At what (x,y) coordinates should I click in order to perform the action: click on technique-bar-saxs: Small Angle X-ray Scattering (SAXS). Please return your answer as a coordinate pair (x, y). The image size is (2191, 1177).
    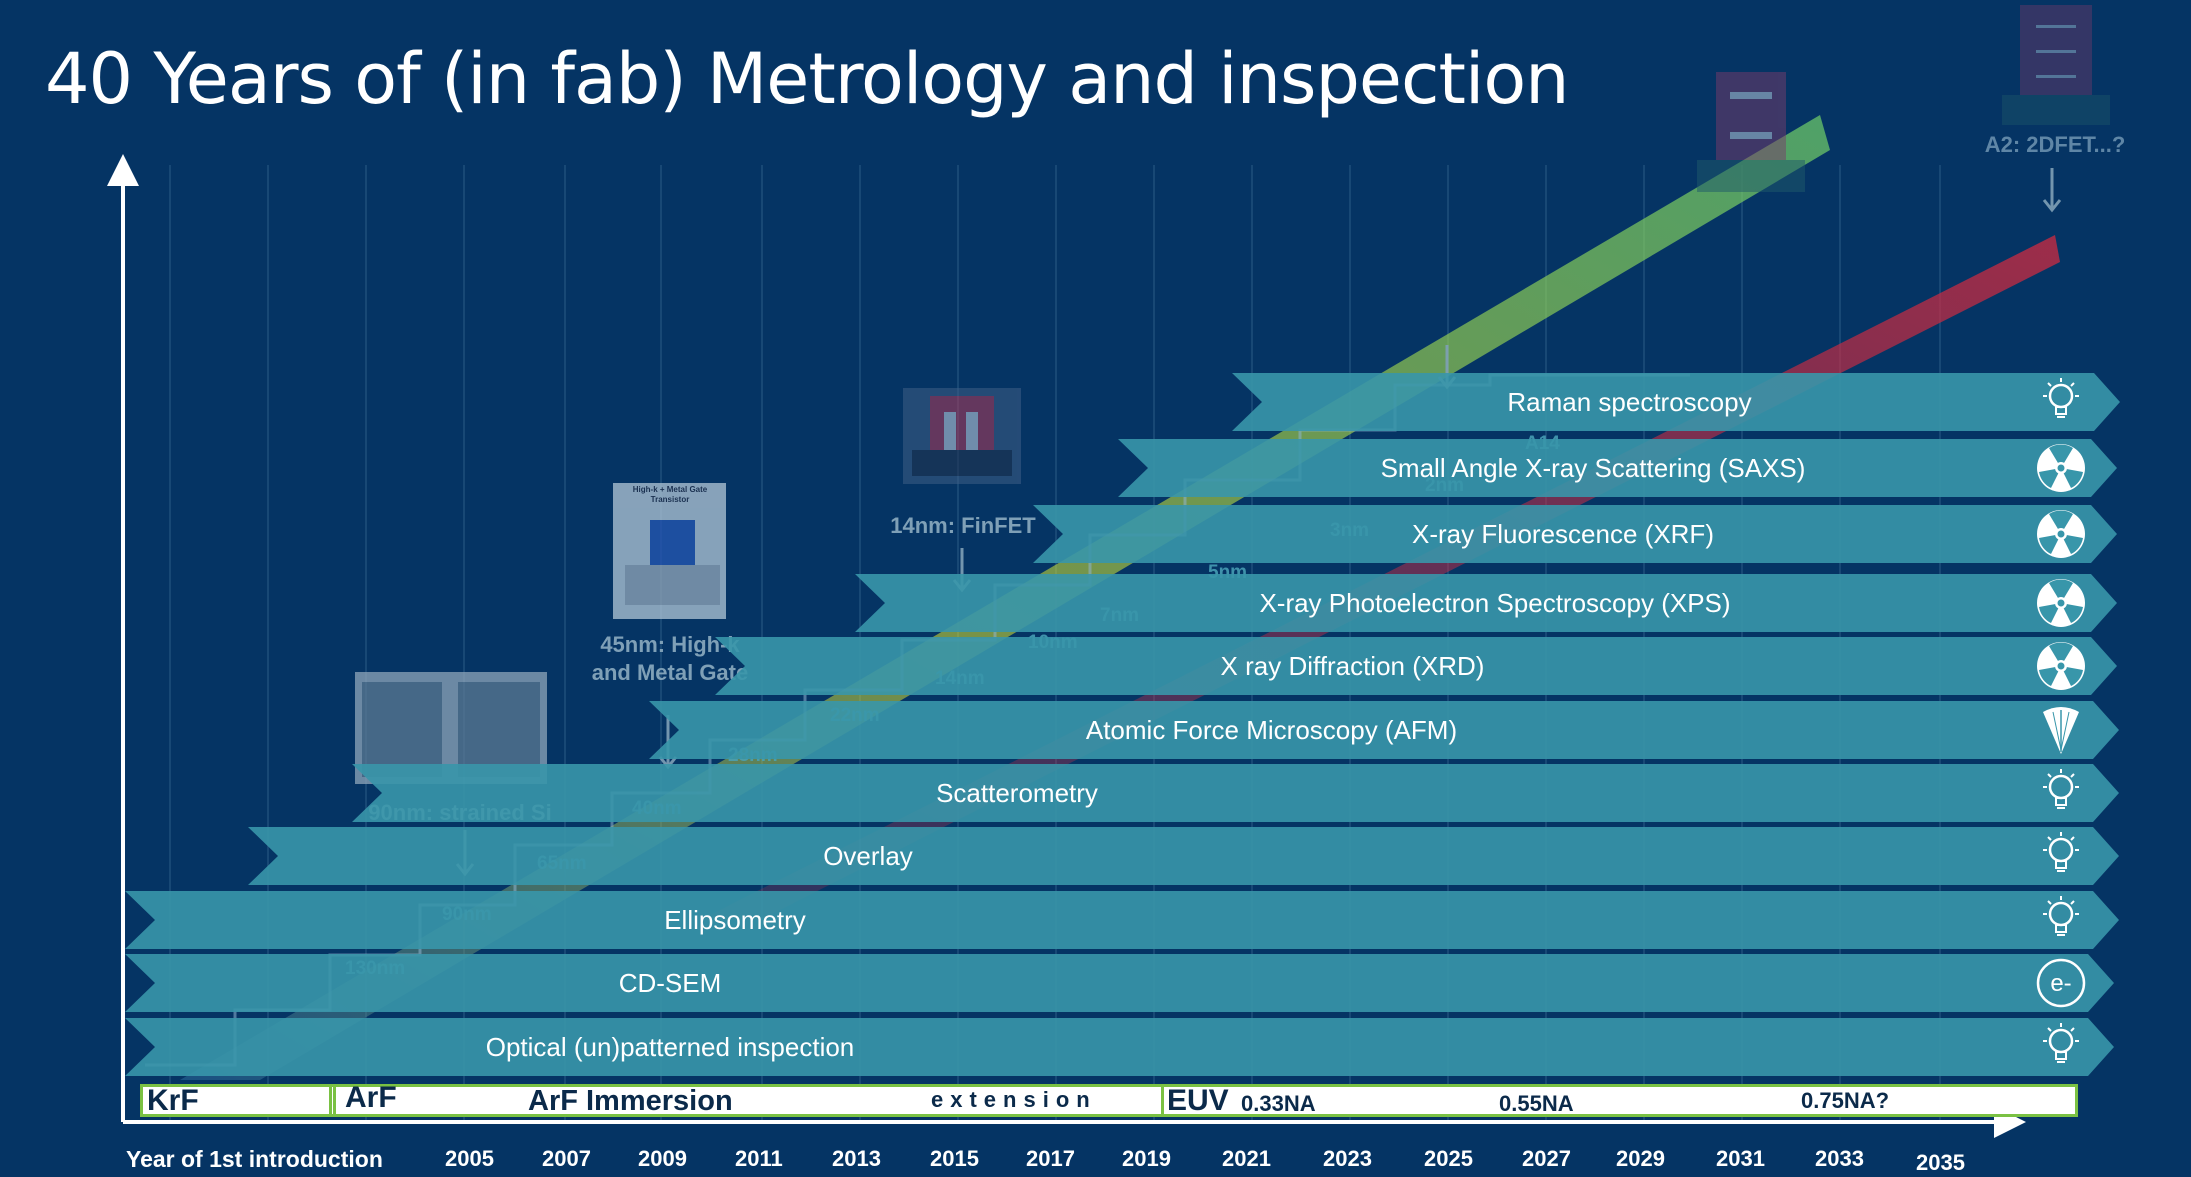
    Looking at the image, I should click on (1617, 468).